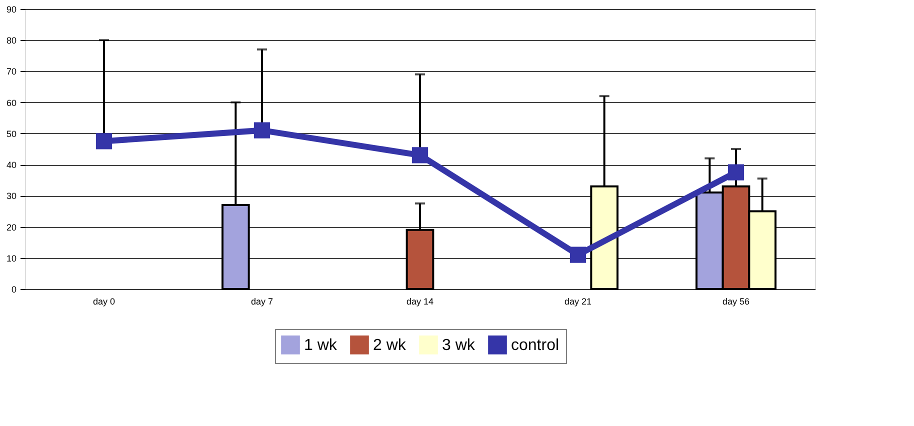  What do you see at coordinates (390, 345) in the screenshot?
I see `legend-label: 2 wk` at bounding box center [390, 345].